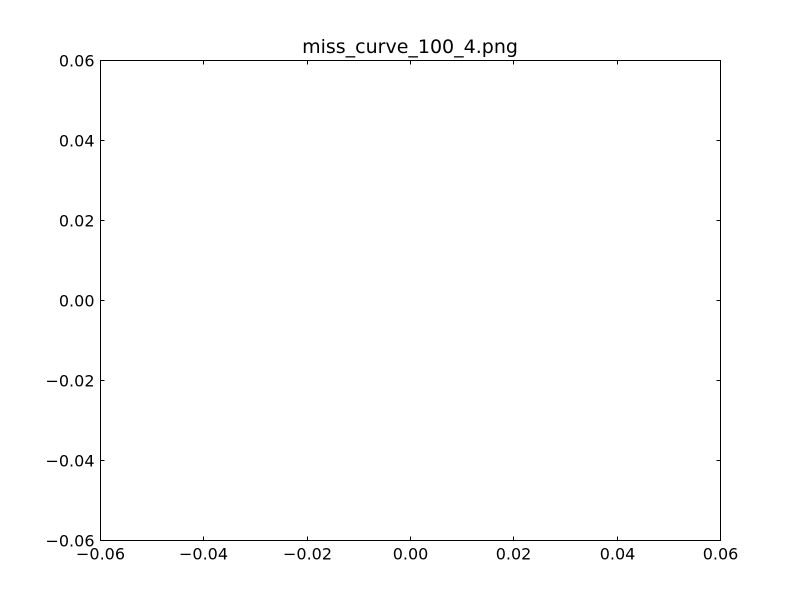 This screenshot has width=800, height=600. I want to click on y-tick-label: 0.02, so click(77, 221).